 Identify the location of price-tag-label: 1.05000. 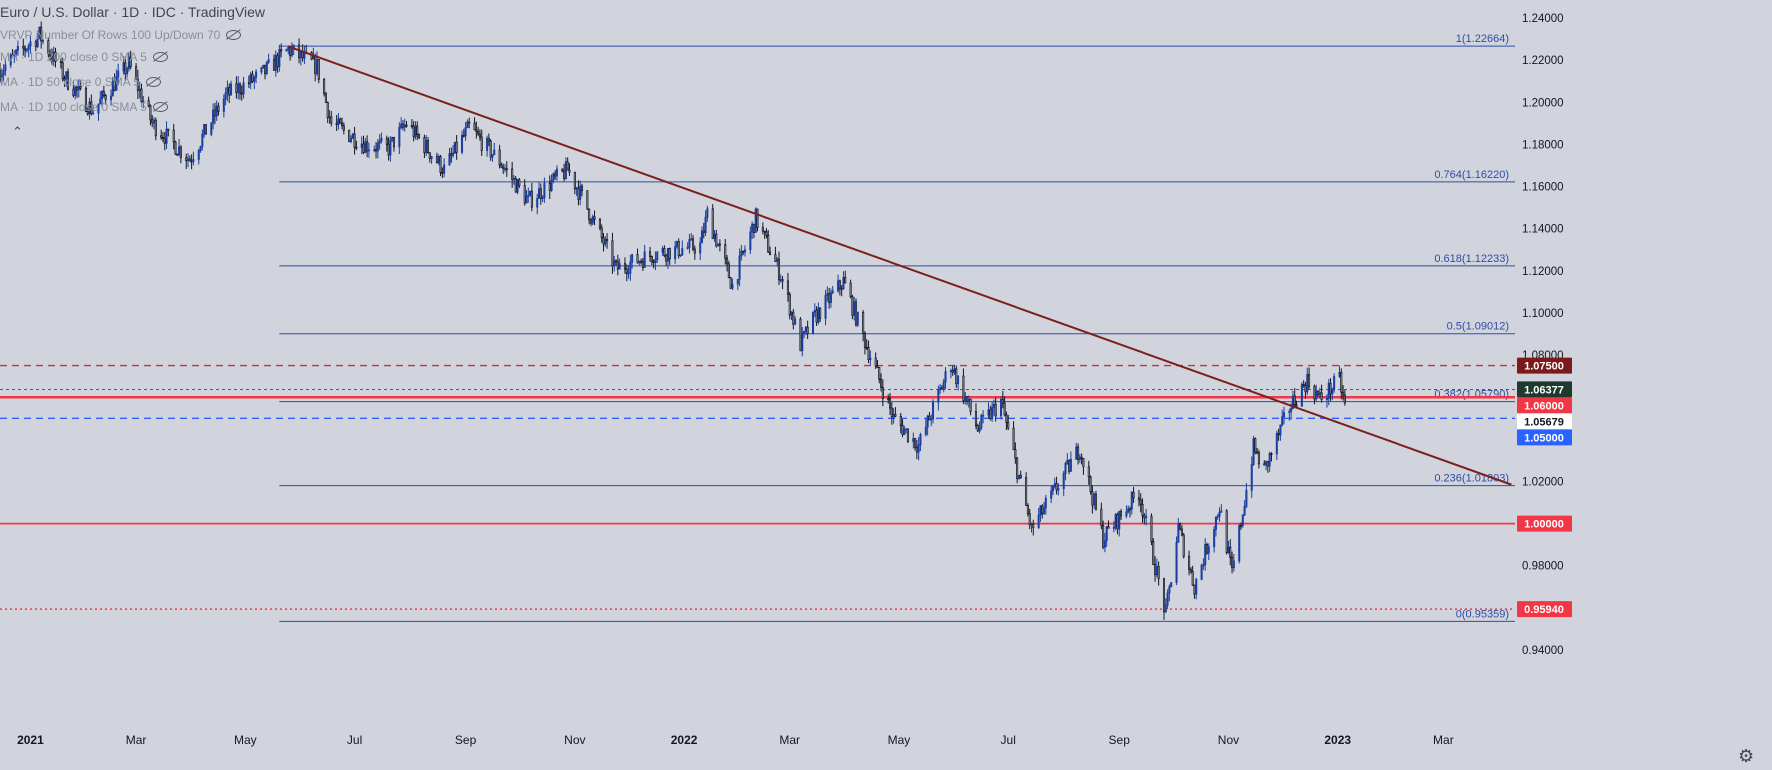
(1544, 438).